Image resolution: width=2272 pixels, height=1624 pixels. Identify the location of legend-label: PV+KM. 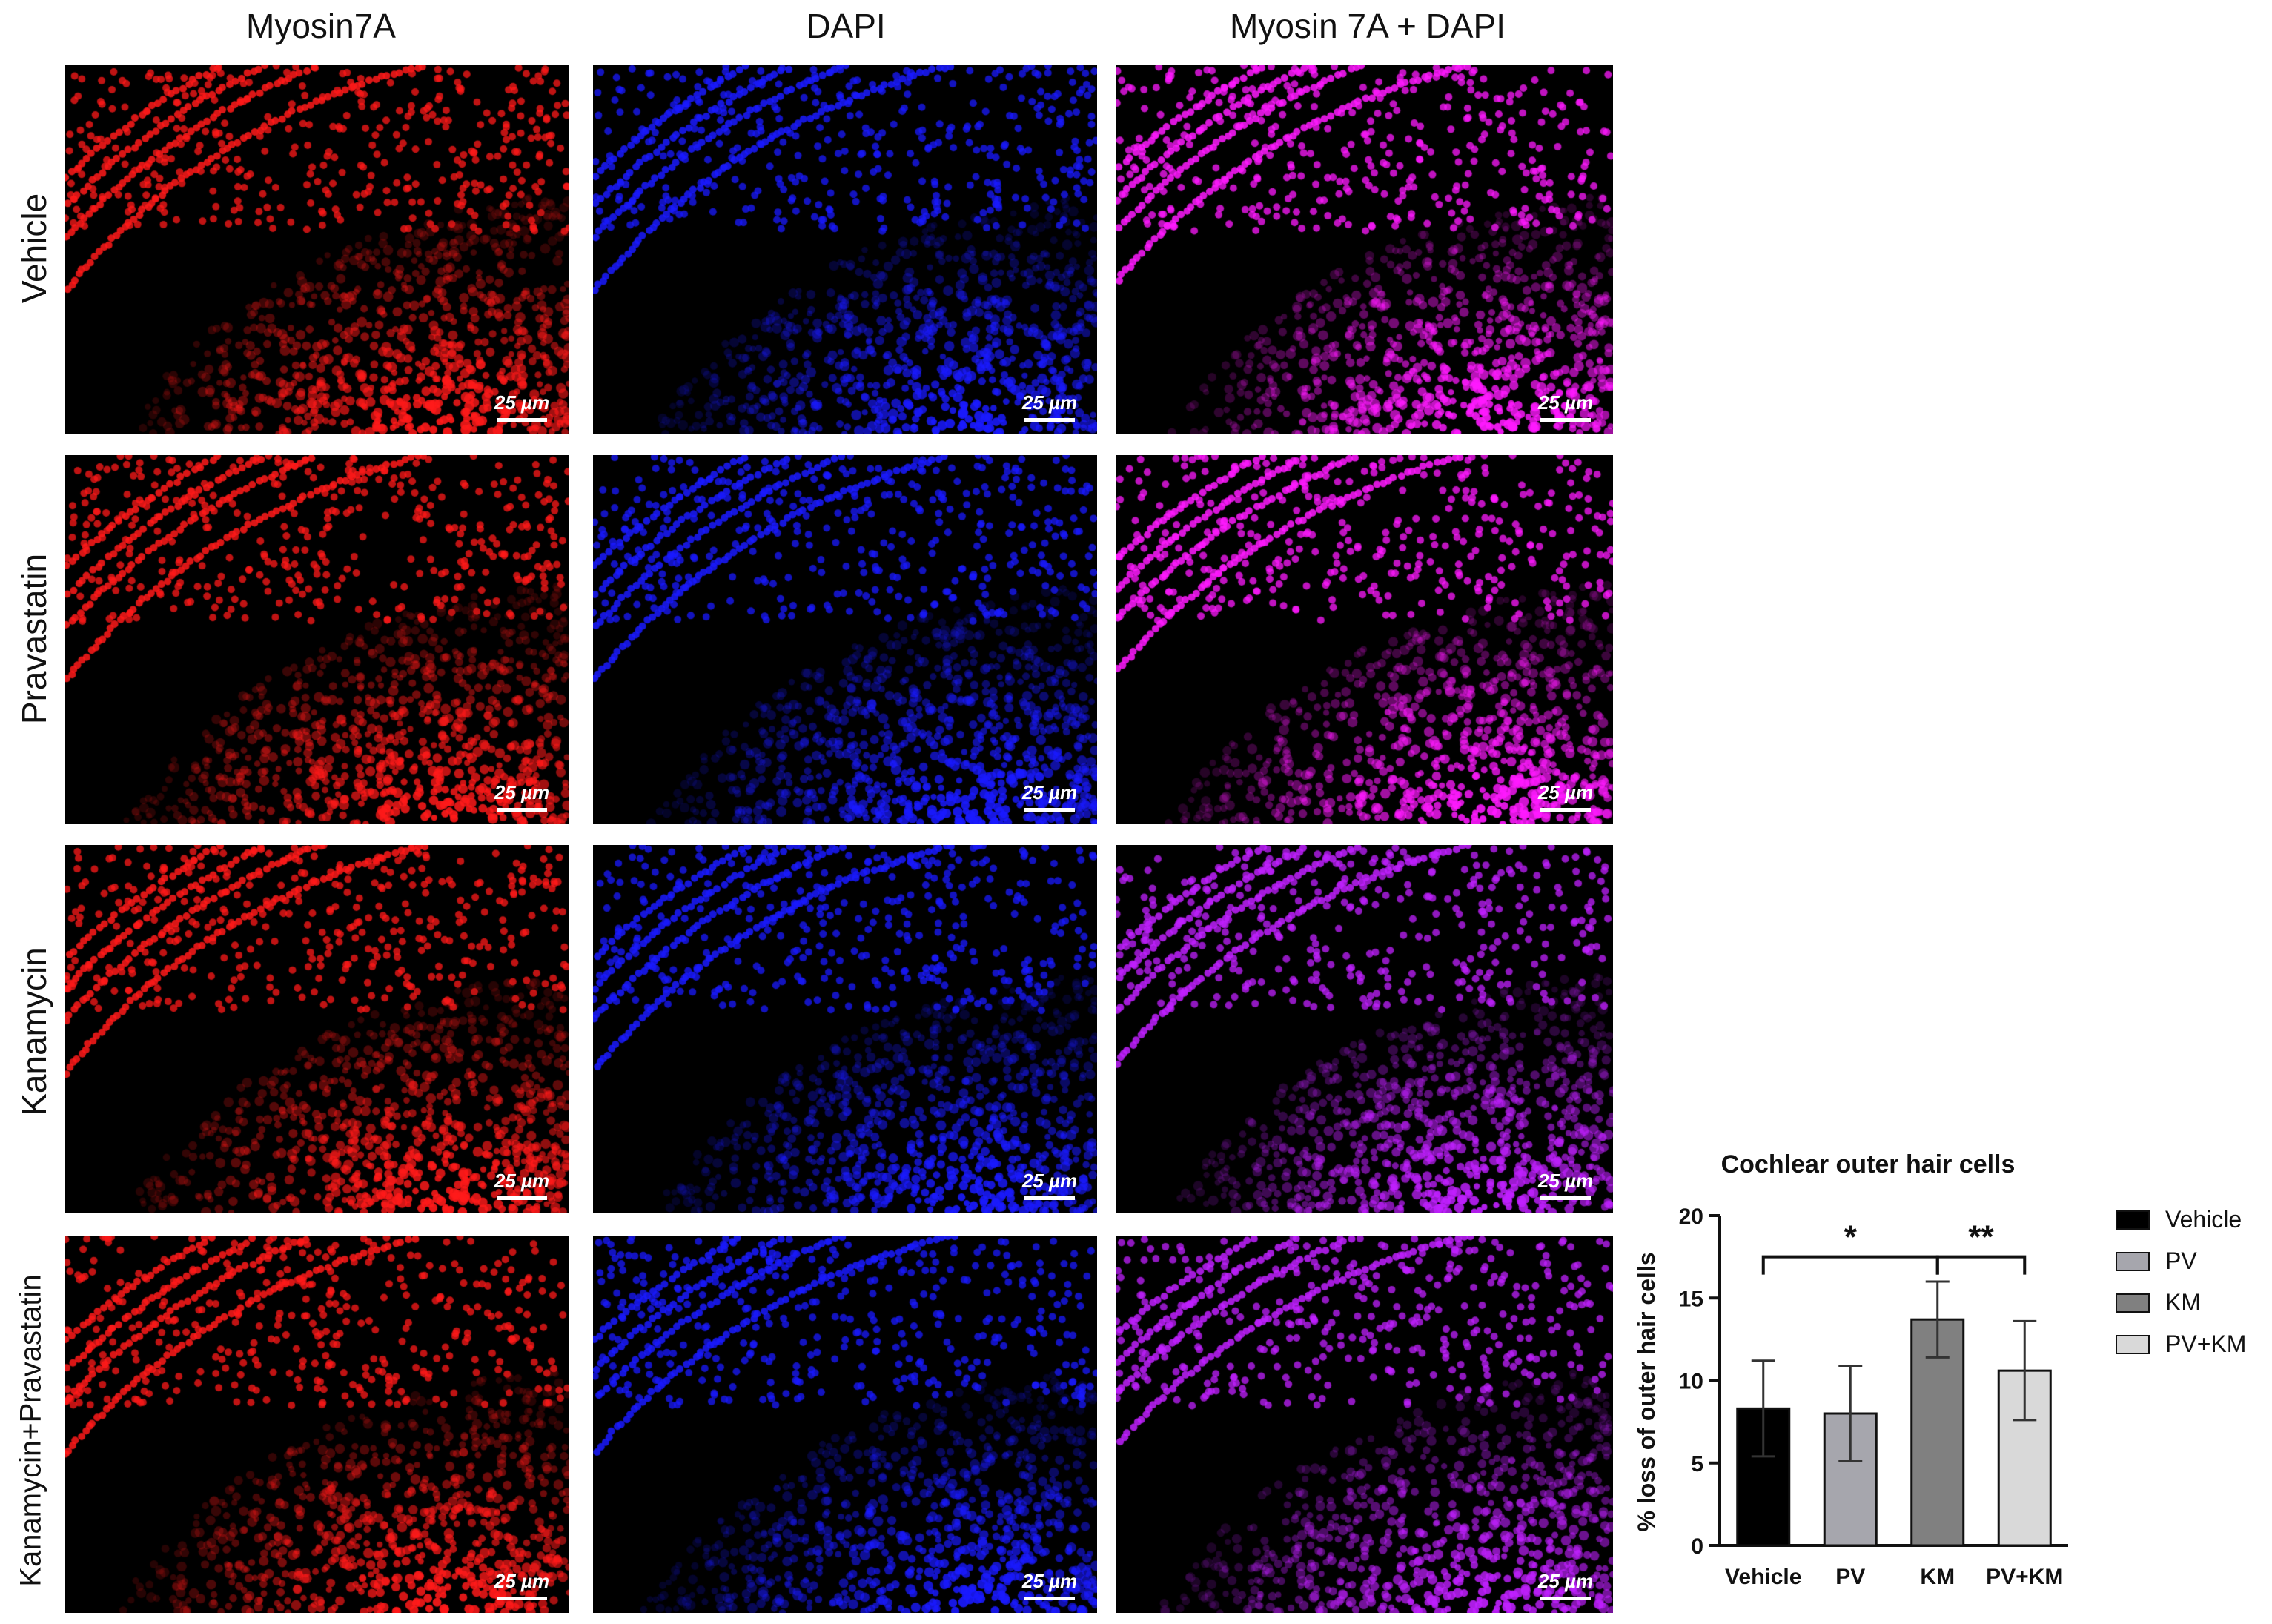
(2205, 1343).